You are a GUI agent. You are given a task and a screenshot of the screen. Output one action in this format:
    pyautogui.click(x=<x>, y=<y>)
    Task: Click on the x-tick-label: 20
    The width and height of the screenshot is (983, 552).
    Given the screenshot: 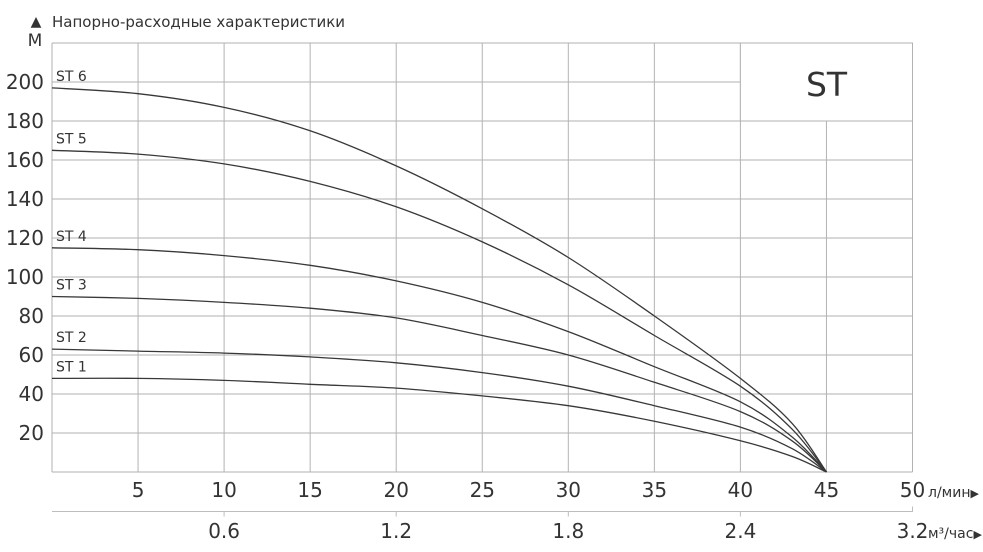 What is the action you would take?
    pyautogui.click(x=395, y=490)
    